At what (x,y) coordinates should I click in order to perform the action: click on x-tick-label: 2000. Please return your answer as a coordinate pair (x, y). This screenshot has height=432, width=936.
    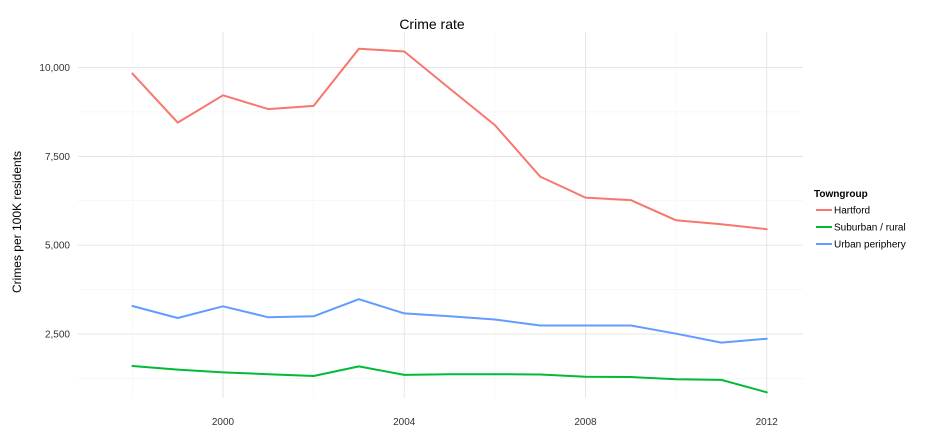
    Looking at the image, I should click on (223, 422).